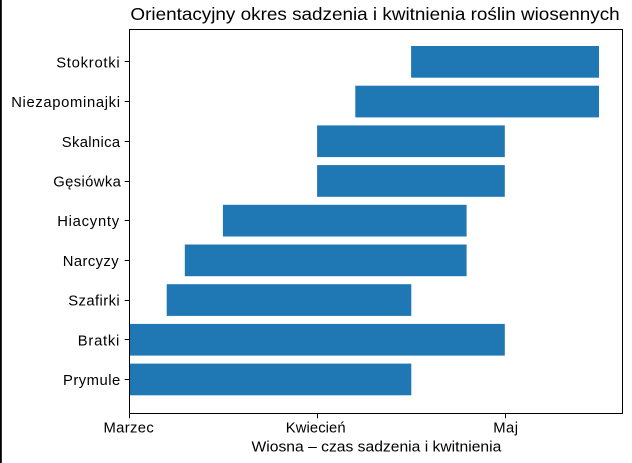  I want to click on svg-text: Kwiecień, so click(316, 429).